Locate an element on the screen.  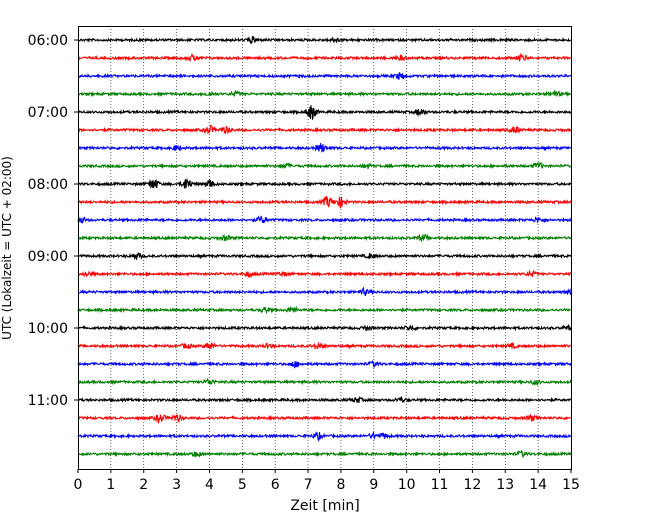
x-axis-label: Zeit [min] is located at coordinates (324, 506).